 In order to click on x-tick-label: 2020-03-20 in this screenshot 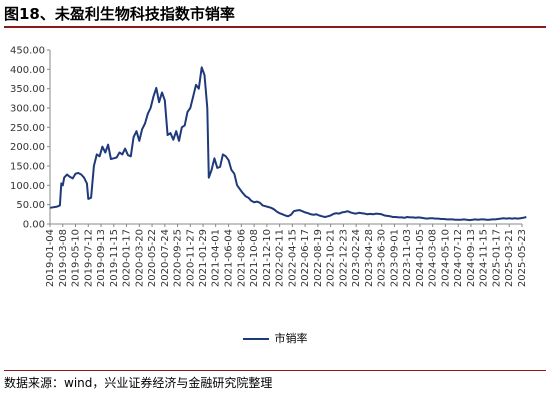, I will do `click(139, 258)`.